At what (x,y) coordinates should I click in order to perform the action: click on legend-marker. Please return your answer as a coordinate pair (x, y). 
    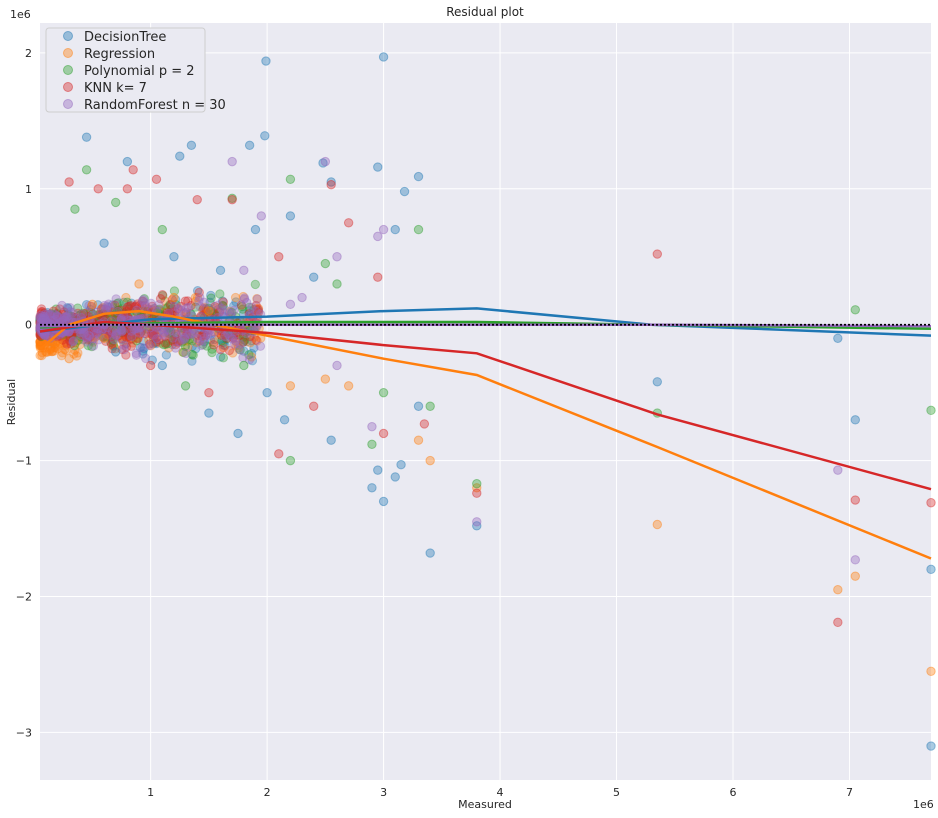
    Looking at the image, I should click on (68, 104).